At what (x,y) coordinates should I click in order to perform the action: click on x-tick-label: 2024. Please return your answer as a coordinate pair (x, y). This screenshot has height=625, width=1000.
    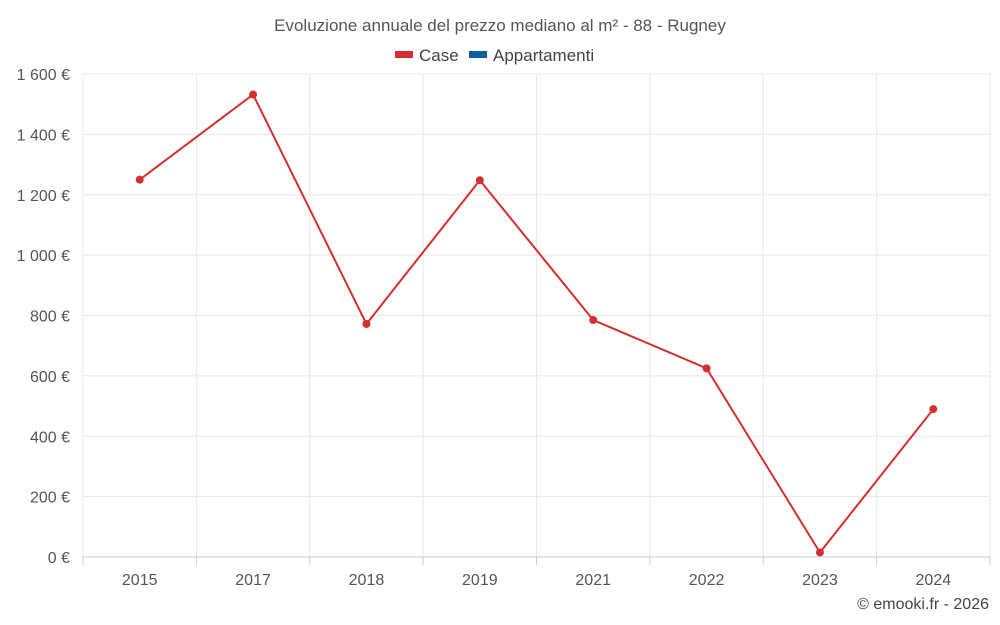
    Looking at the image, I should click on (934, 580).